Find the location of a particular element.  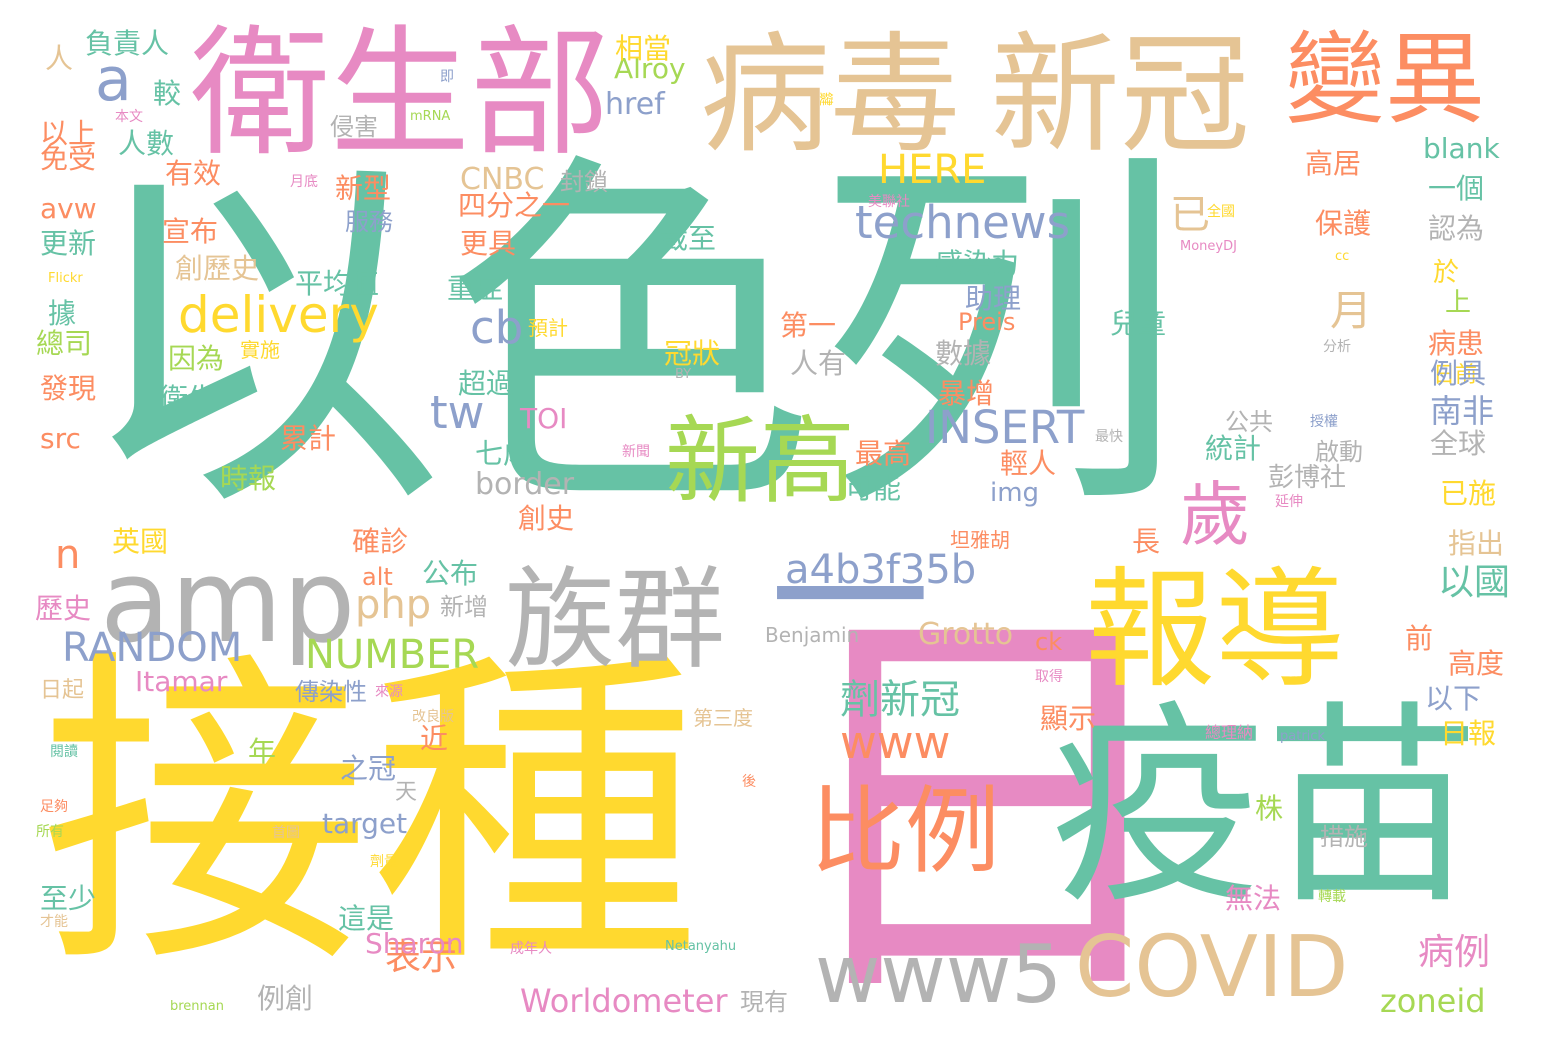

cloud-word: 七成 is located at coordinates (503, 453).